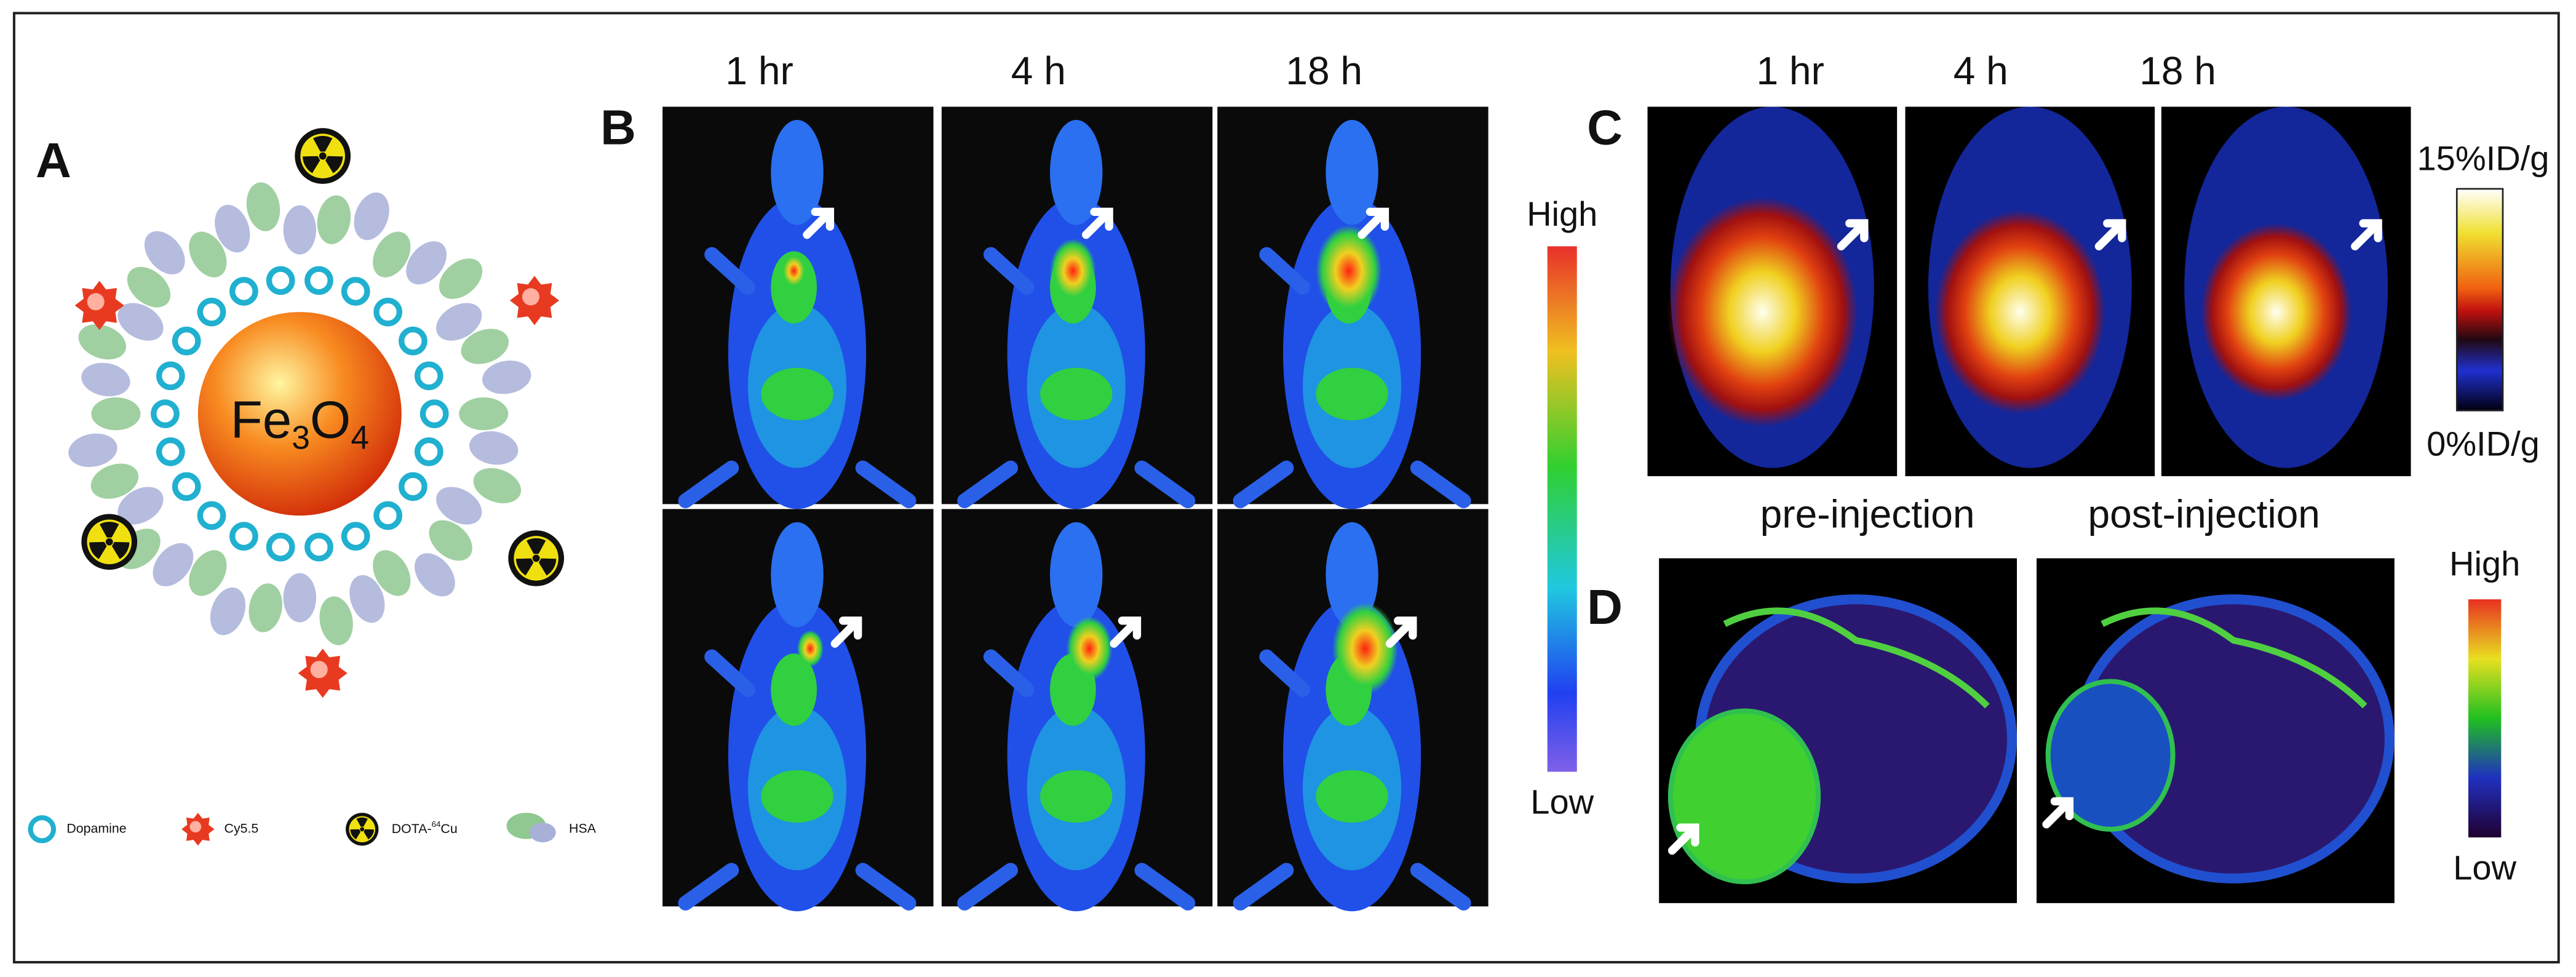 The height and width of the screenshot is (977, 2576). I want to click on timepoint: 1 hr, so click(1790, 71).